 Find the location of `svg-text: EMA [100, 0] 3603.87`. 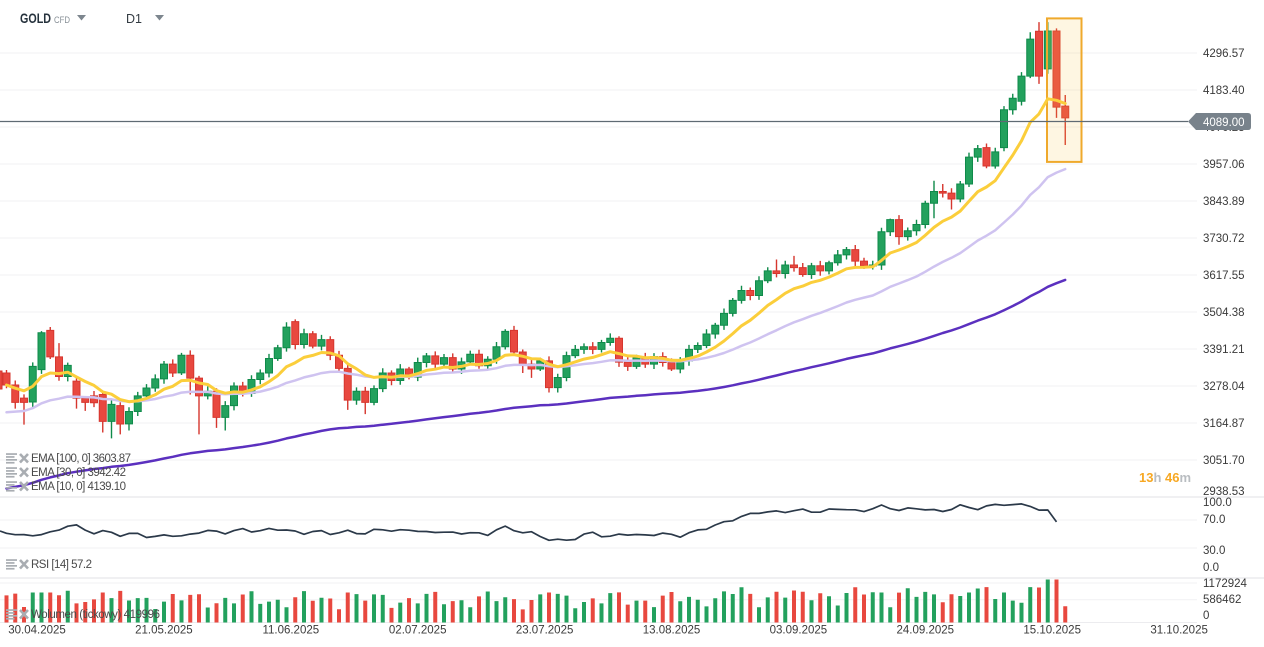

svg-text: EMA [100, 0] 3603.87 is located at coordinates (81, 459).